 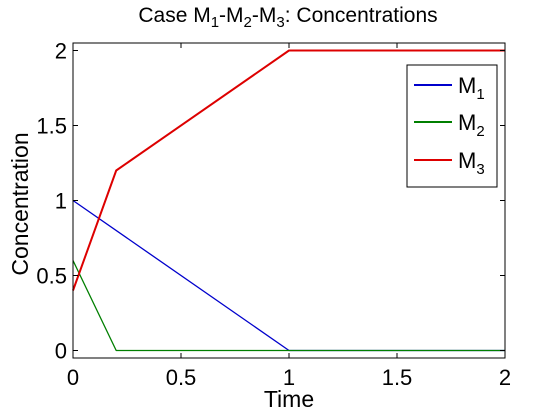 I want to click on legend-label-m2: M2, so click(x=471, y=125).